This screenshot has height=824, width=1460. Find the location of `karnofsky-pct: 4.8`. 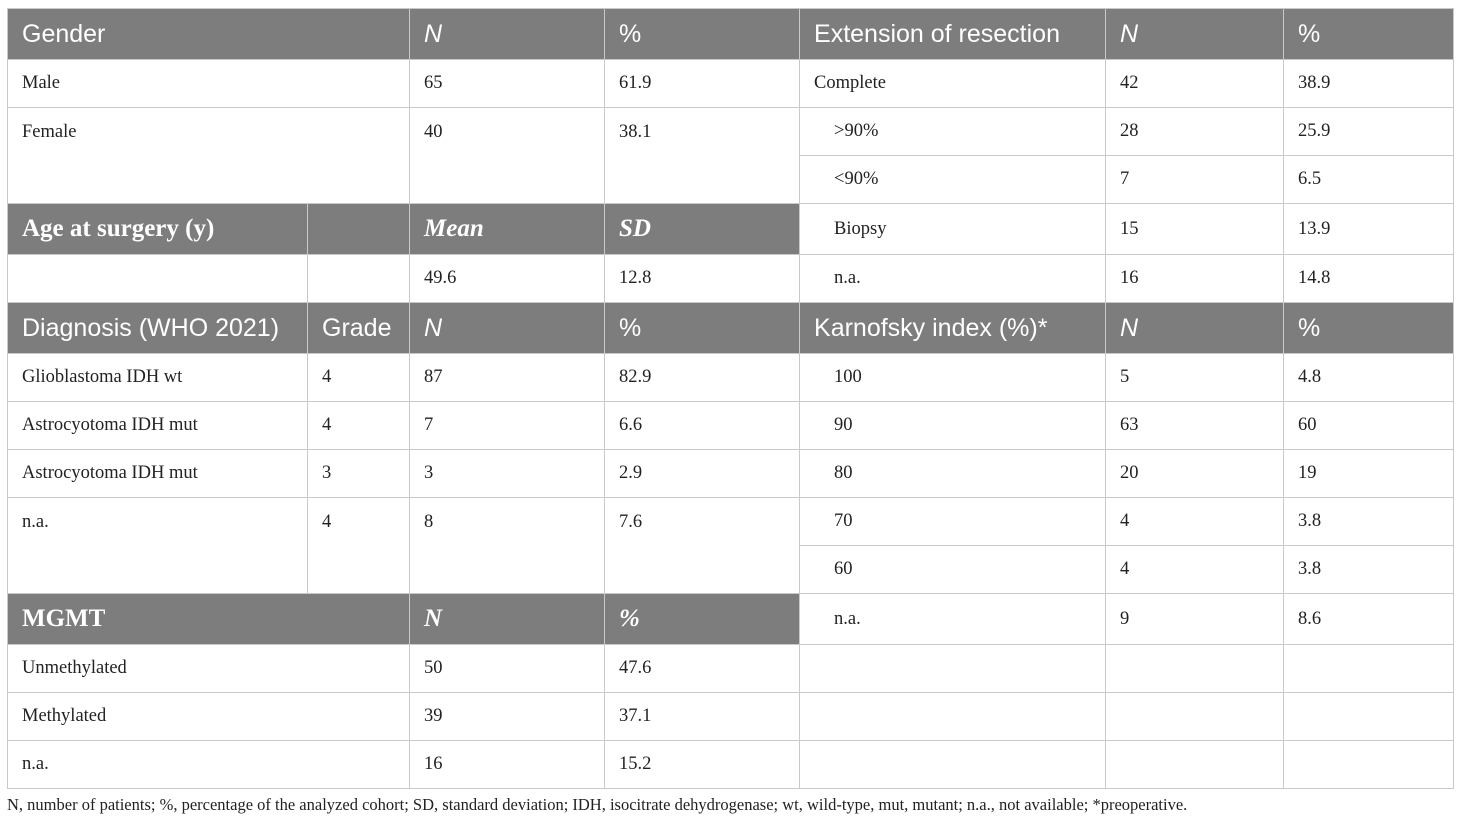

karnofsky-pct: 4.8 is located at coordinates (1369, 377).